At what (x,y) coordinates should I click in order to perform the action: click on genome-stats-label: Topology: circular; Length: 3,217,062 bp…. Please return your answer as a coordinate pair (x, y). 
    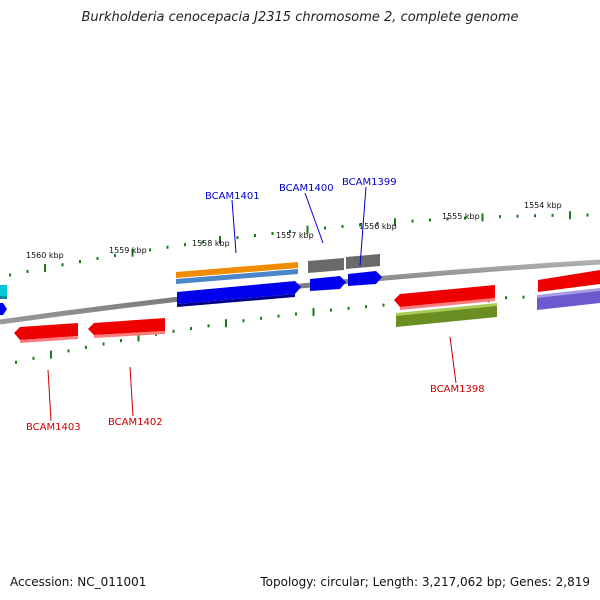
    Looking at the image, I should click on (425, 582).